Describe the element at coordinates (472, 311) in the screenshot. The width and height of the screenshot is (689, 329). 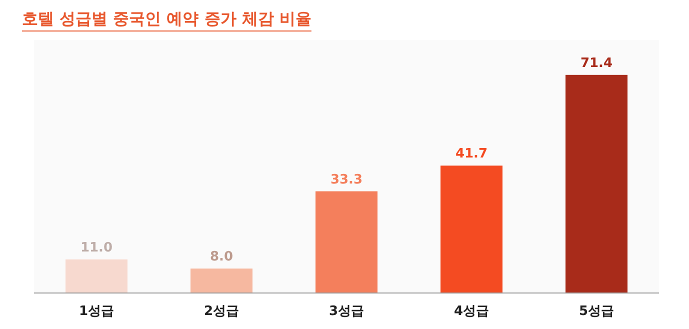
I see `x-tick-label: 4성급` at that location.